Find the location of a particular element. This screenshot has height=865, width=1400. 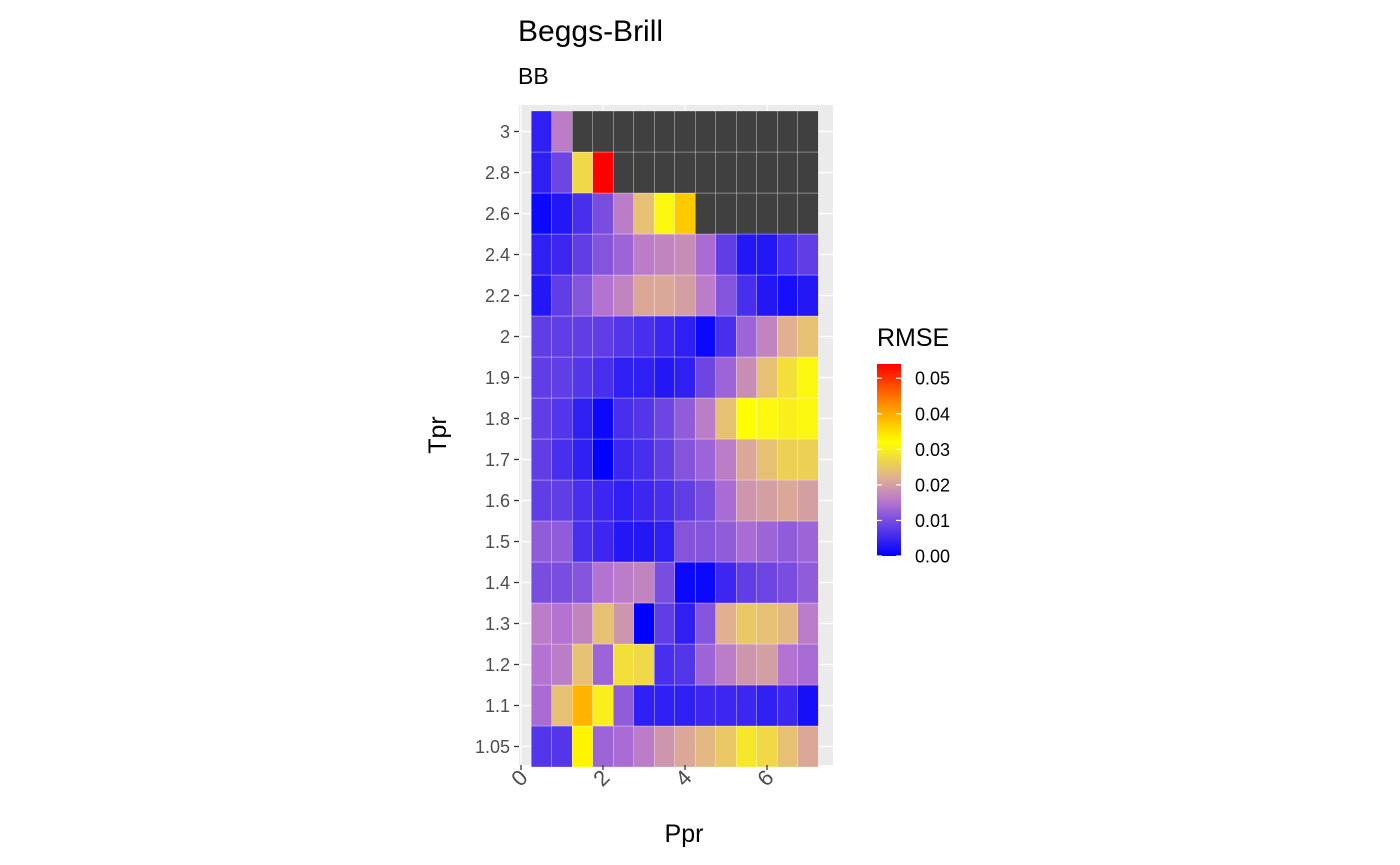

x-tick-label: 2 is located at coordinates (601, 778).